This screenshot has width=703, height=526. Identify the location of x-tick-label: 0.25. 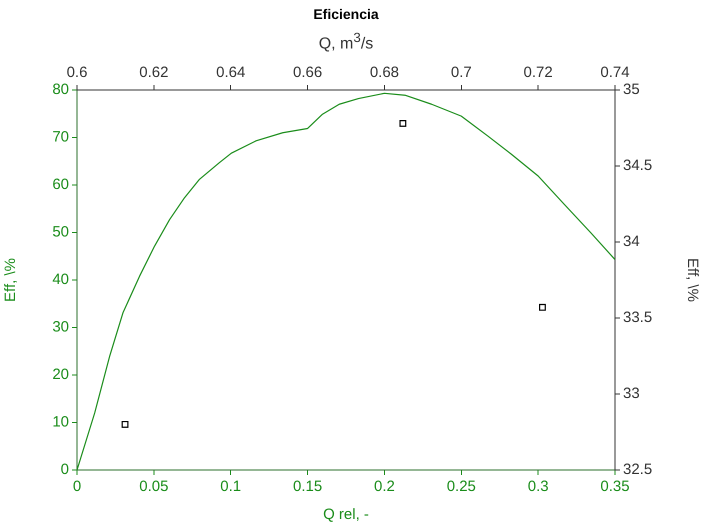
(461, 487).